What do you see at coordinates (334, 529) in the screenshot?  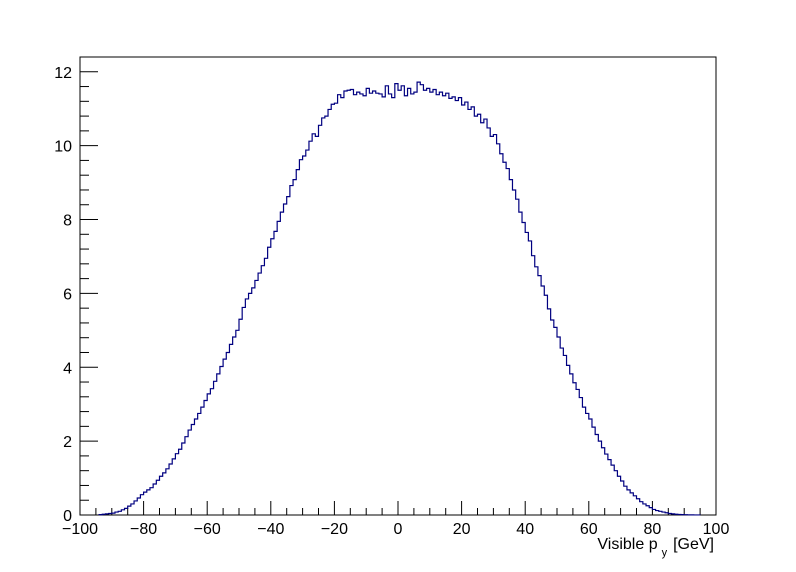 I see `x-tick-label: −20` at bounding box center [334, 529].